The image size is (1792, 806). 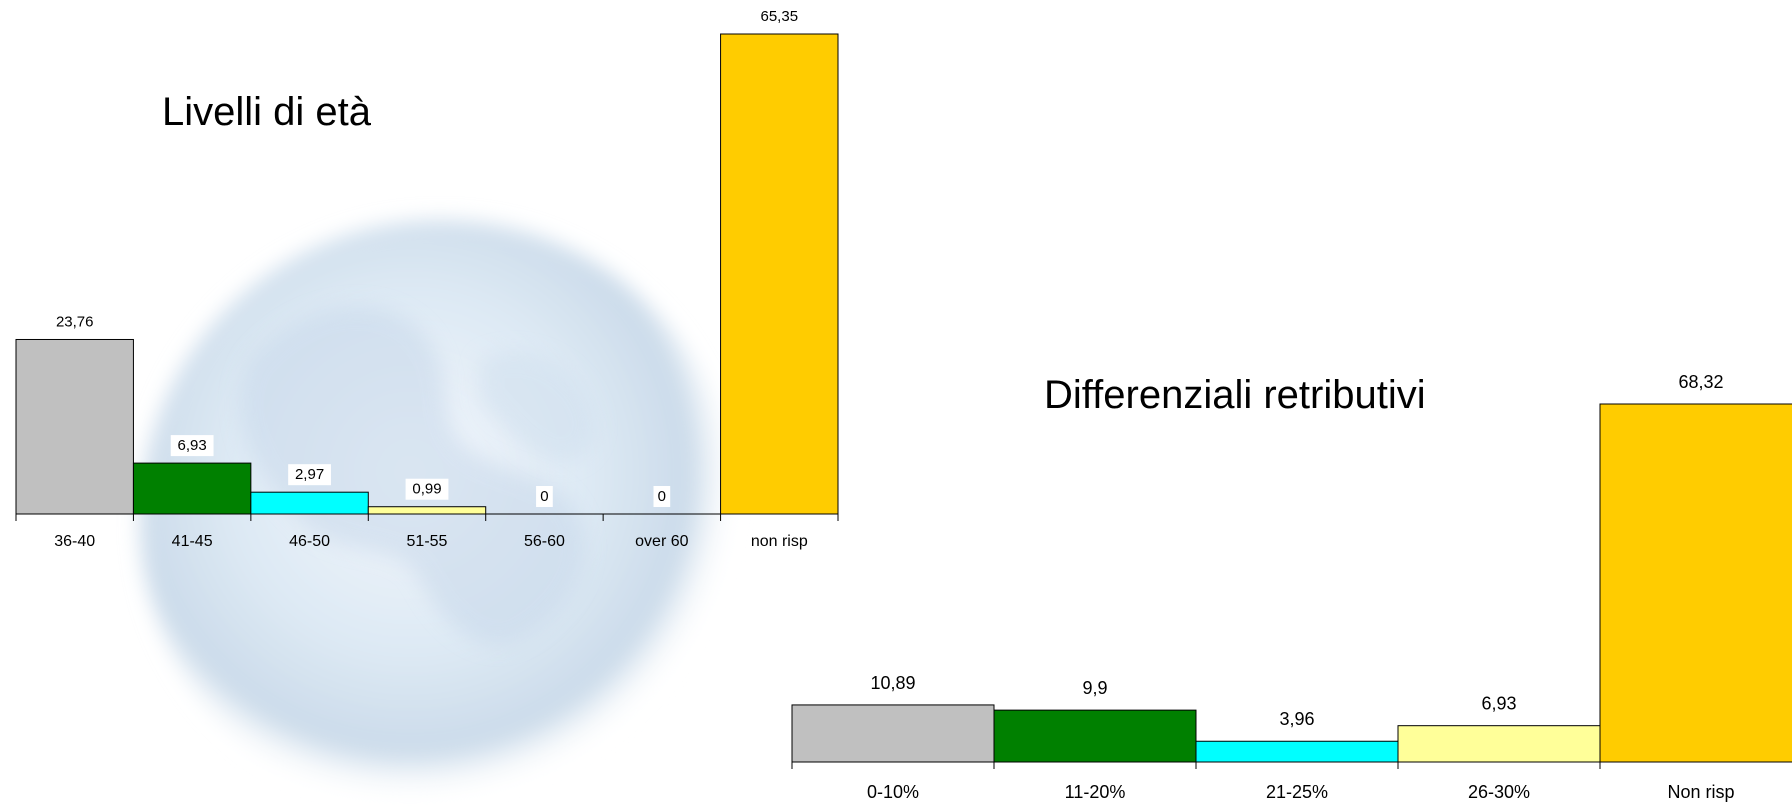 What do you see at coordinates (893, 792) in the screenshot?
I see `x-tick-label: 0-10%` at bounding box center [893, 792].